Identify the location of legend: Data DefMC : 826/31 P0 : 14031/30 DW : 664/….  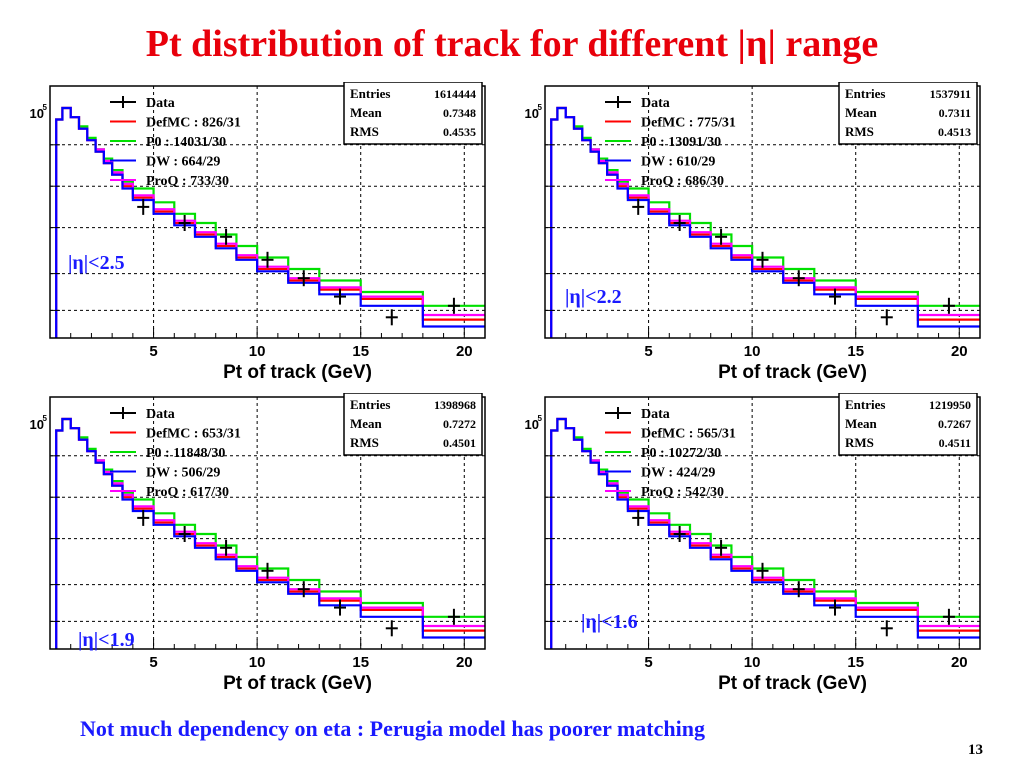
(175, 142).